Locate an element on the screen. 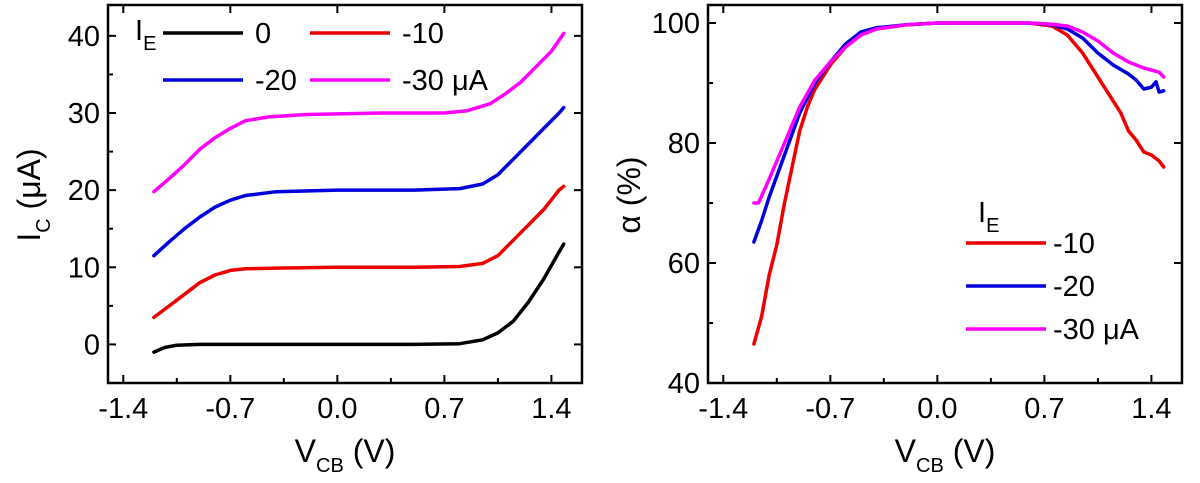 The image size is (1200, 483). y-axis-label-unit: (μA) is located at coordinates (29, 183).